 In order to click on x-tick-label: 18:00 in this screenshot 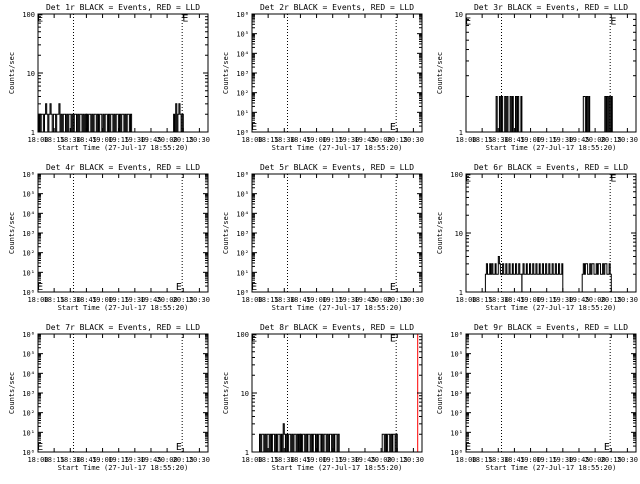, I will do `click(465, 460)`.